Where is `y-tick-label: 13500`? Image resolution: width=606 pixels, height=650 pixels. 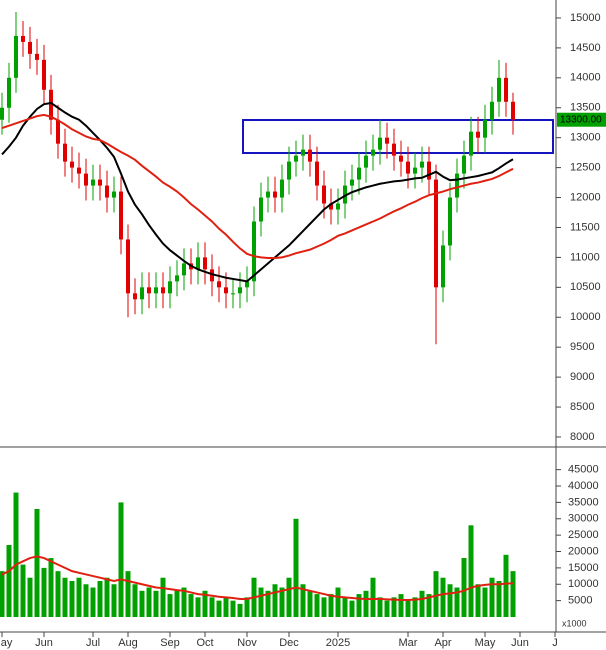 y-tick-label: 13500 is located at coordinates (585, 108).